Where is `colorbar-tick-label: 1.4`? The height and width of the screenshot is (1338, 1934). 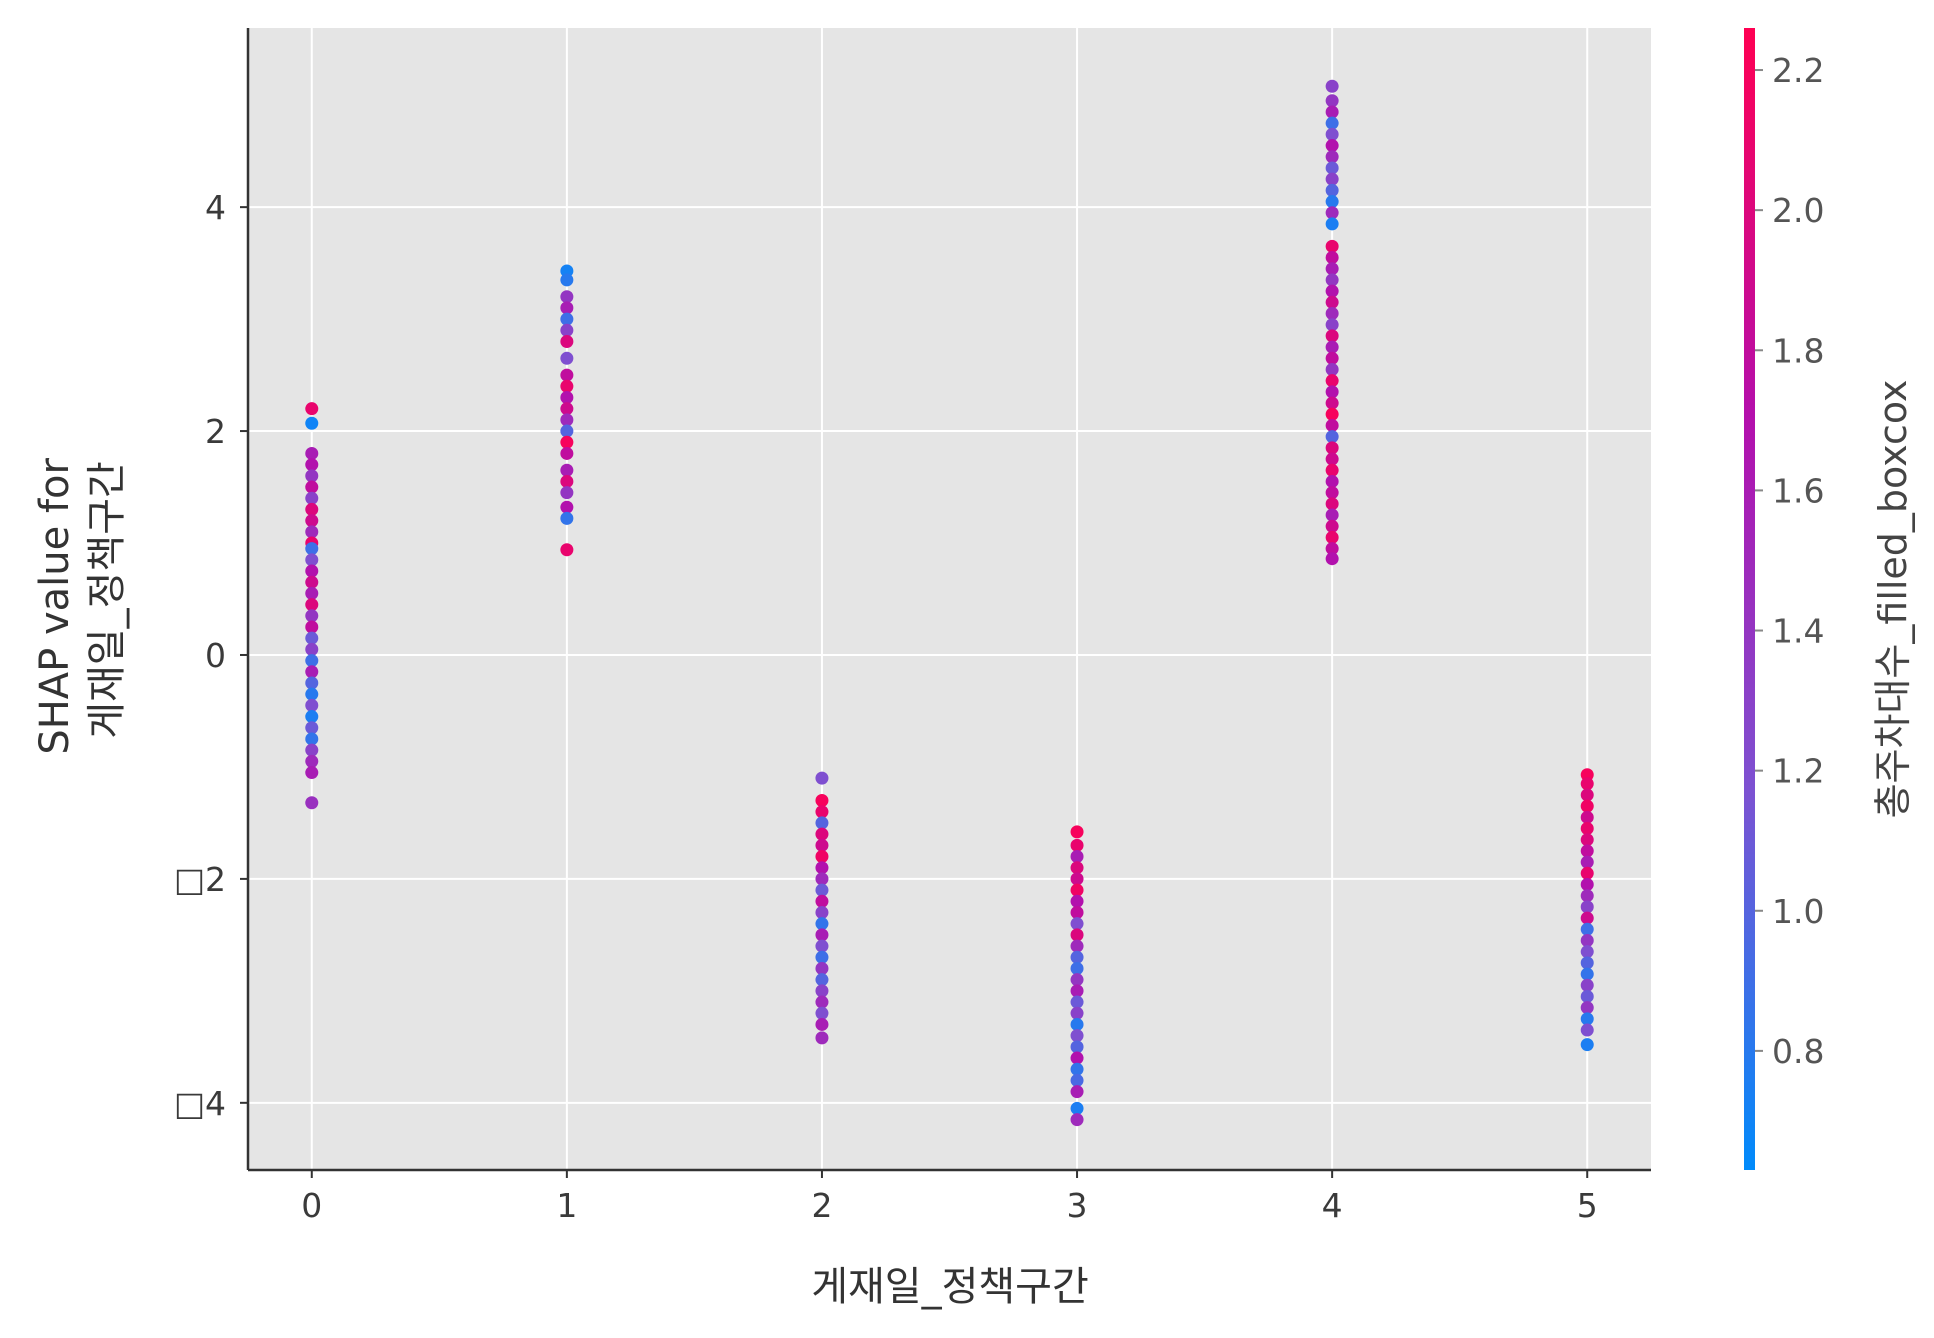
colorbar-tick-label: 1.4 is located at coordinates (1798, 631).